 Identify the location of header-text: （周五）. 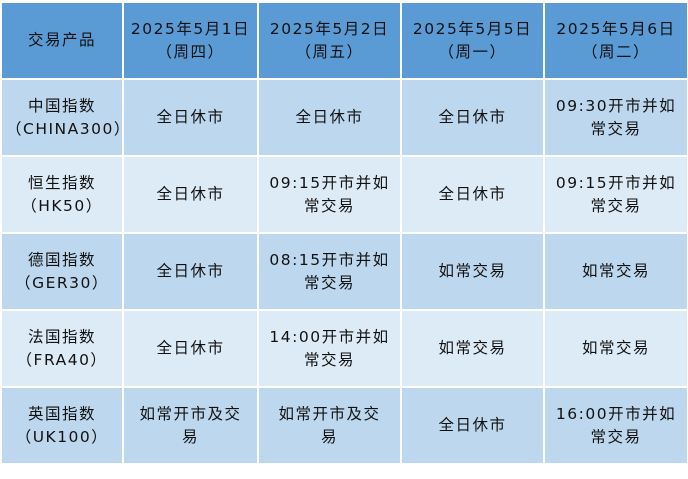
(329, 51).